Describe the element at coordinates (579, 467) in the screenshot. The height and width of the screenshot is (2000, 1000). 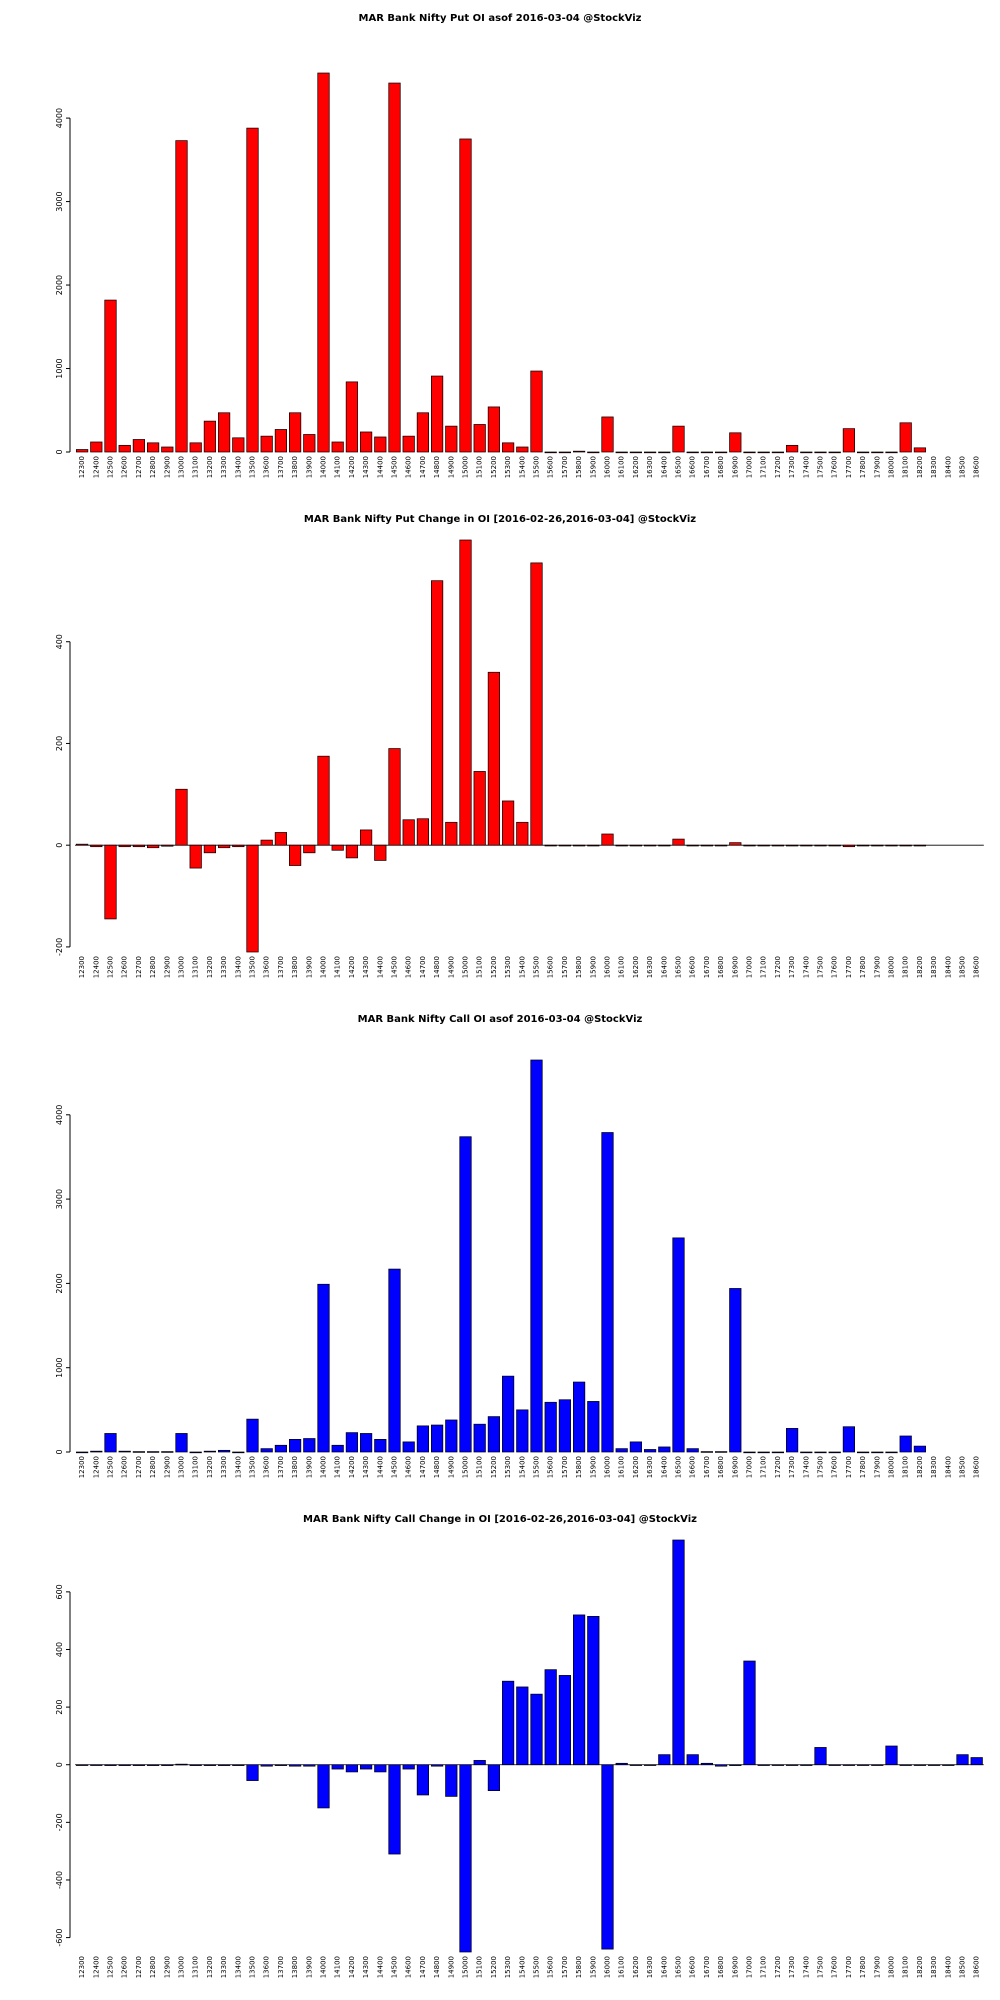
I see `x-tick-label: 15800` at that location.